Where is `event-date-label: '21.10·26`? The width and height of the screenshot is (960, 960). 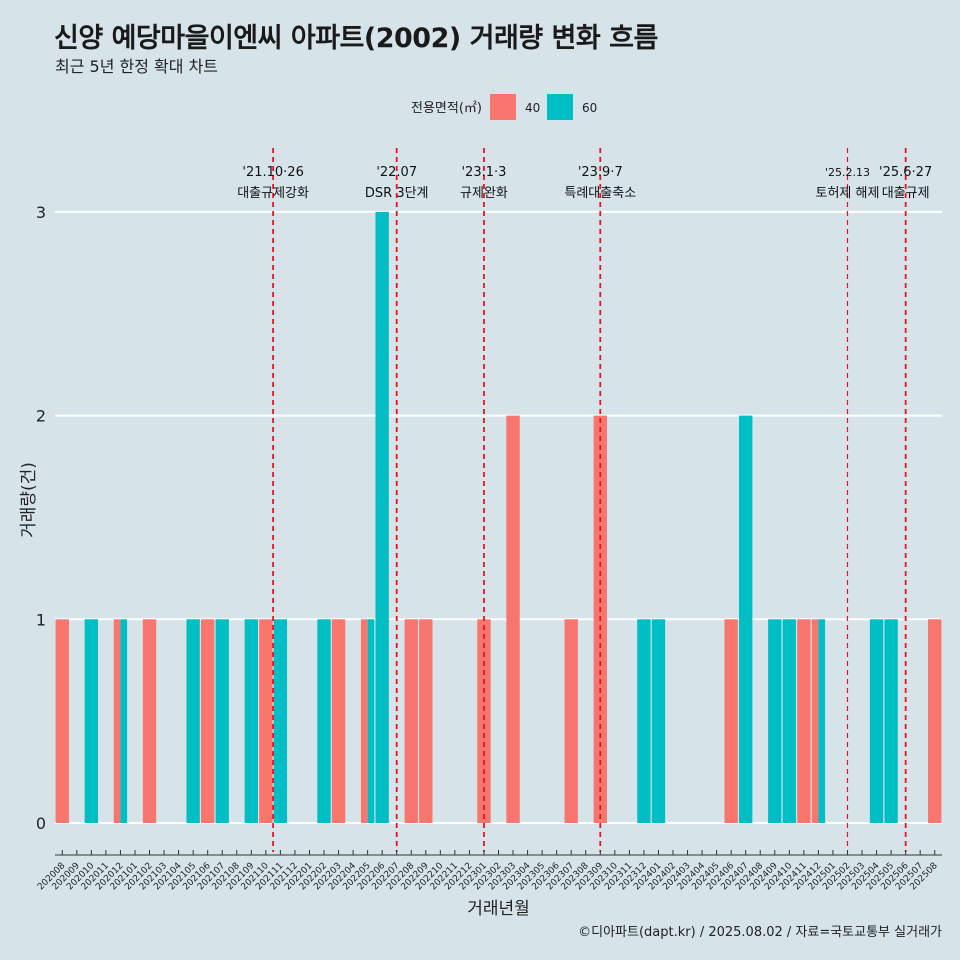
event-date-label: '21.10·26 is located at coordinates (272, 172).